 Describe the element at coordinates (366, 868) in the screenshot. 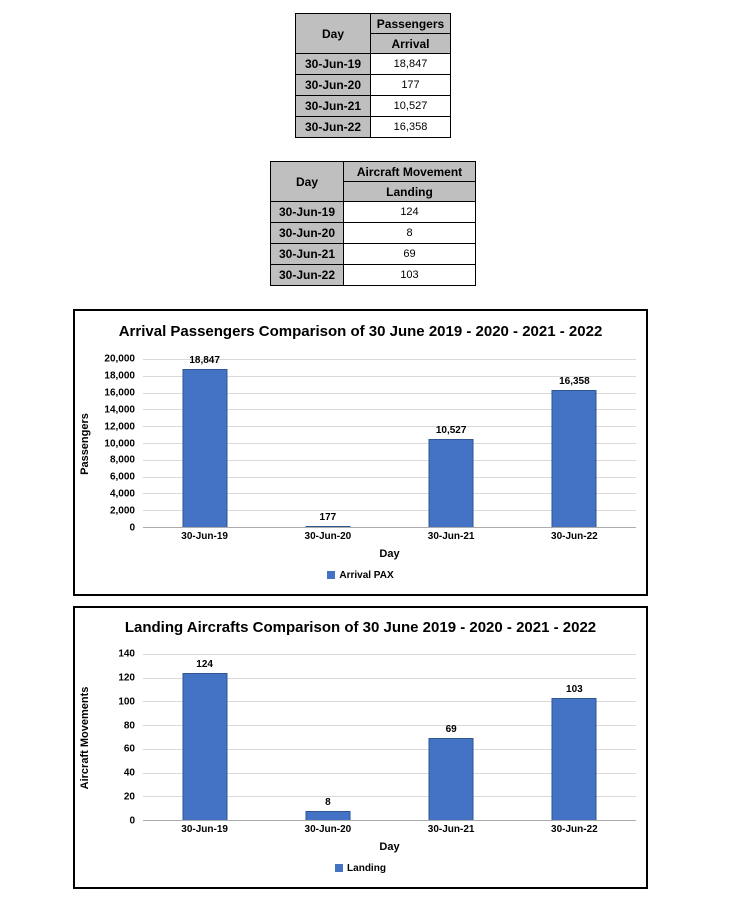

I see `legend-label: Landing` at that location.